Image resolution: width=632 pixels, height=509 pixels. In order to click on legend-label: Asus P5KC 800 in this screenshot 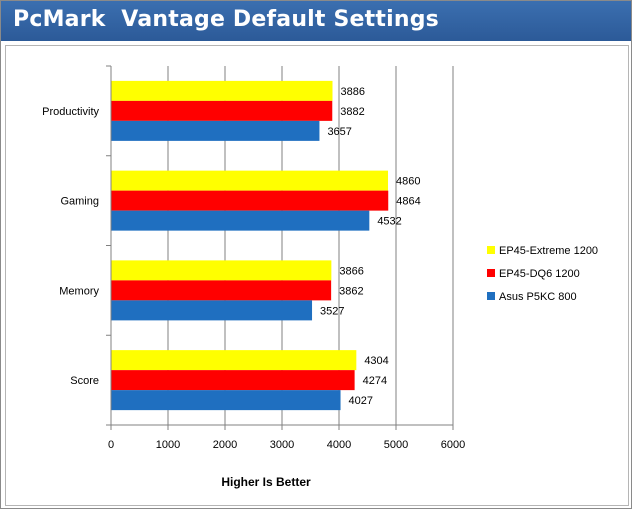, I will do `click(538, 297)`.